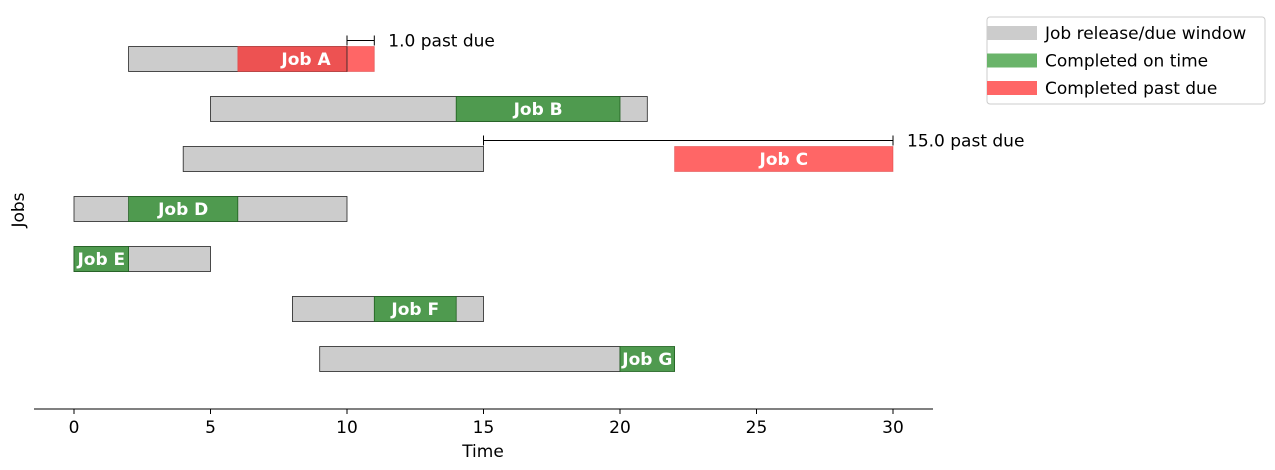 Image resolution: width=1275 pixels, height=470 pixels. I want to click on x-tick-label: 0, so click(74, 428).